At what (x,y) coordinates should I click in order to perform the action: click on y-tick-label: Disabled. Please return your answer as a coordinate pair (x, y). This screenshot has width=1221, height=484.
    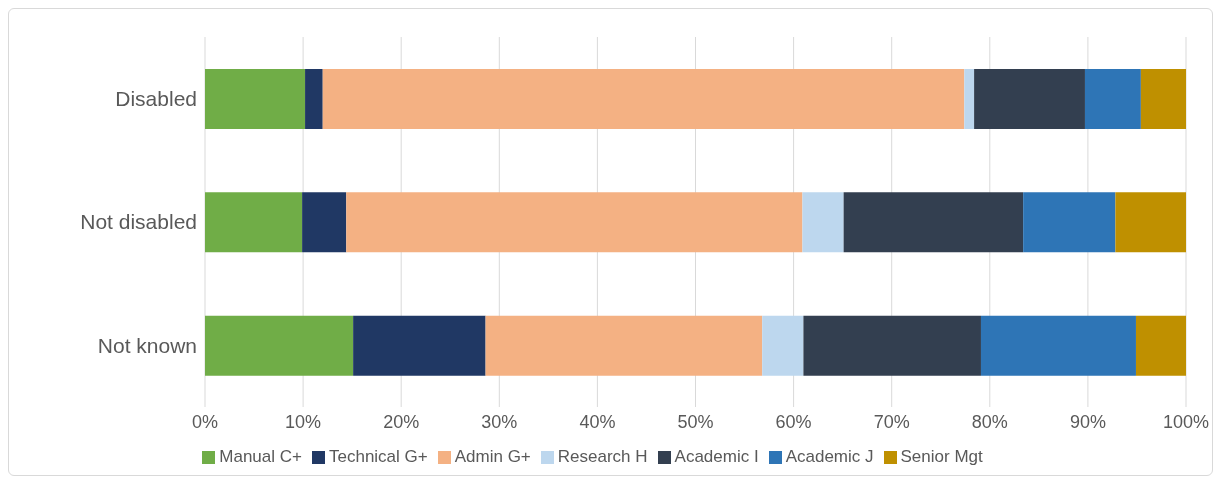
    Looking at the image, I should click on (156, 99).